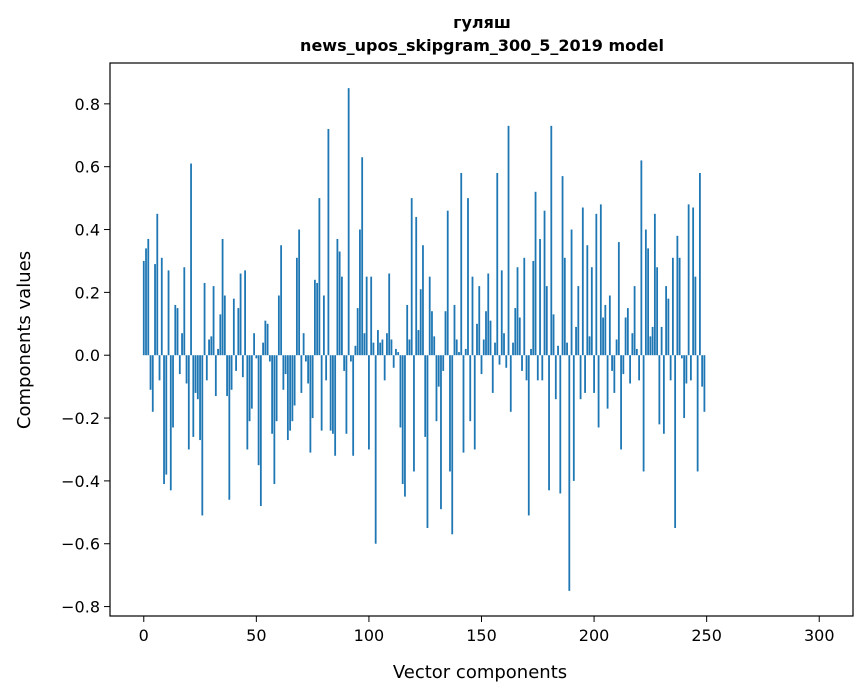 The width and height of the screenshot is (867, 696). What do you see at coordinates (481, 635) in the screenshot?
I see `x-tick-label: 150` at bounding box center [481, 635].